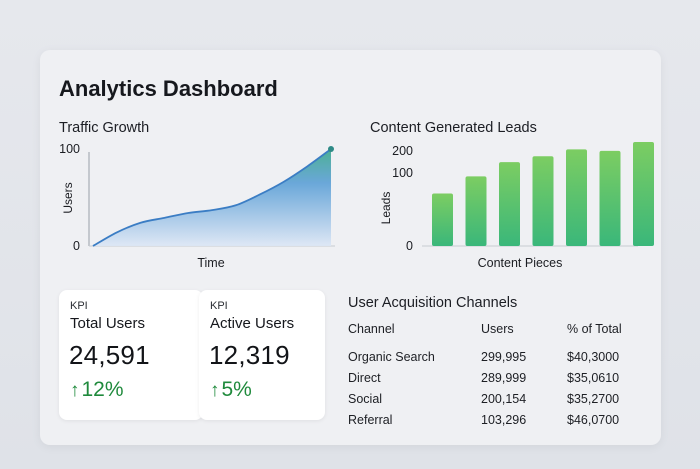 This screenshot has height=469, width=700. Describe the element at coordinates (108, 323) in the screenshot. I see `kpi-label: Total Users` at that location.